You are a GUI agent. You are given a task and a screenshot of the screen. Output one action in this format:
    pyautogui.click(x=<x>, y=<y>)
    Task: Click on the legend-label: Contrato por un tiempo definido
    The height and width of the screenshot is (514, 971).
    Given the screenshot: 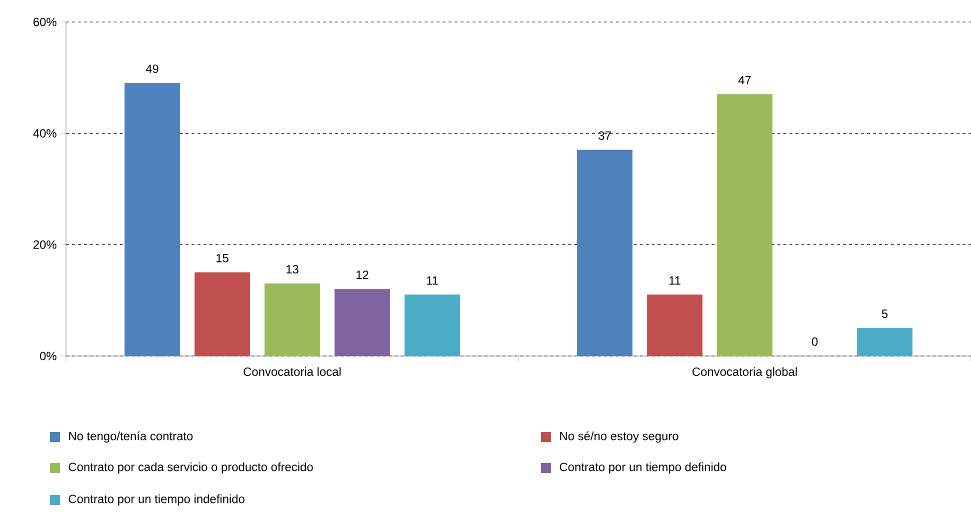 What is the action you would take?
    pyautogui.click(x=643, y=468)
    